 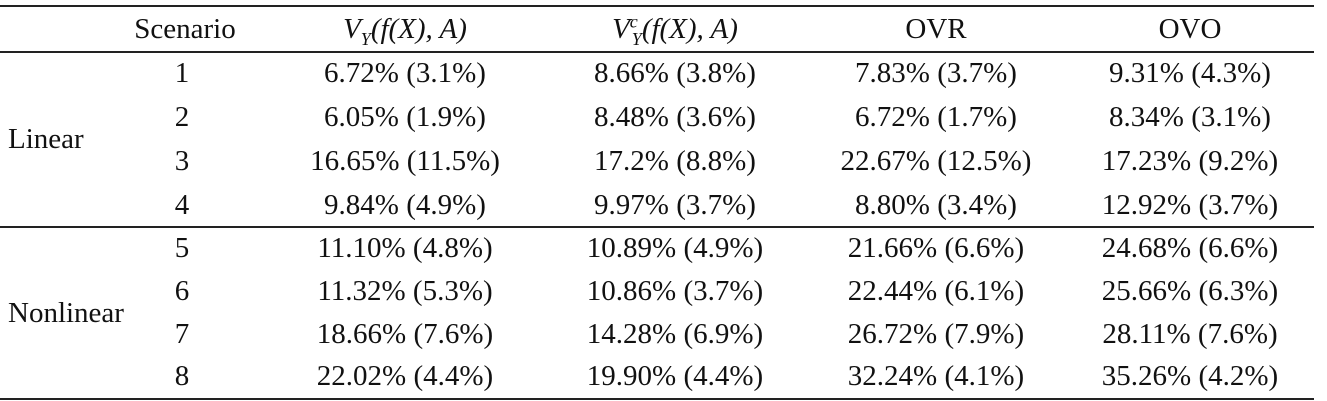 I want to click on cell-vy: 6.05% (1.9%), so click(x=405, y=117).